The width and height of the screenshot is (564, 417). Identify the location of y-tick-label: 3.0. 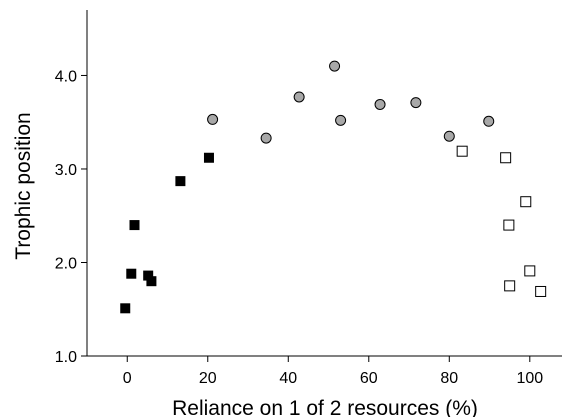
(66, 170).